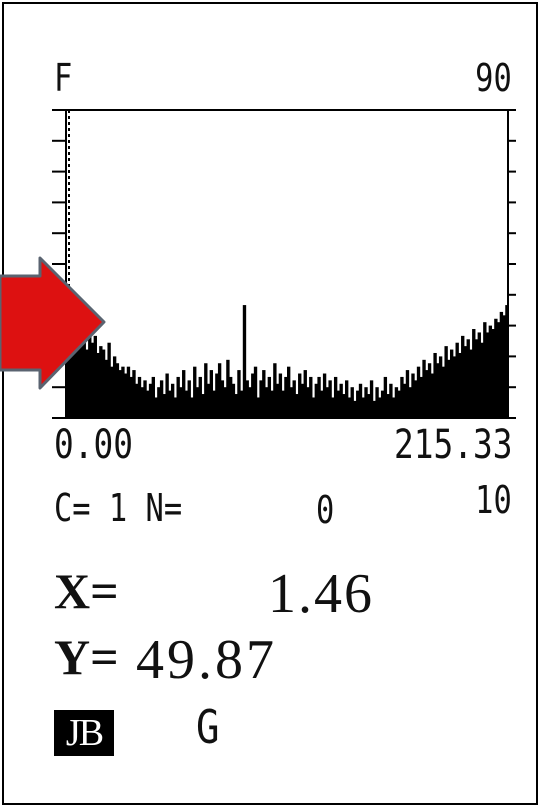  I want to click on y-readout-label: Y=, so click(86, 657).